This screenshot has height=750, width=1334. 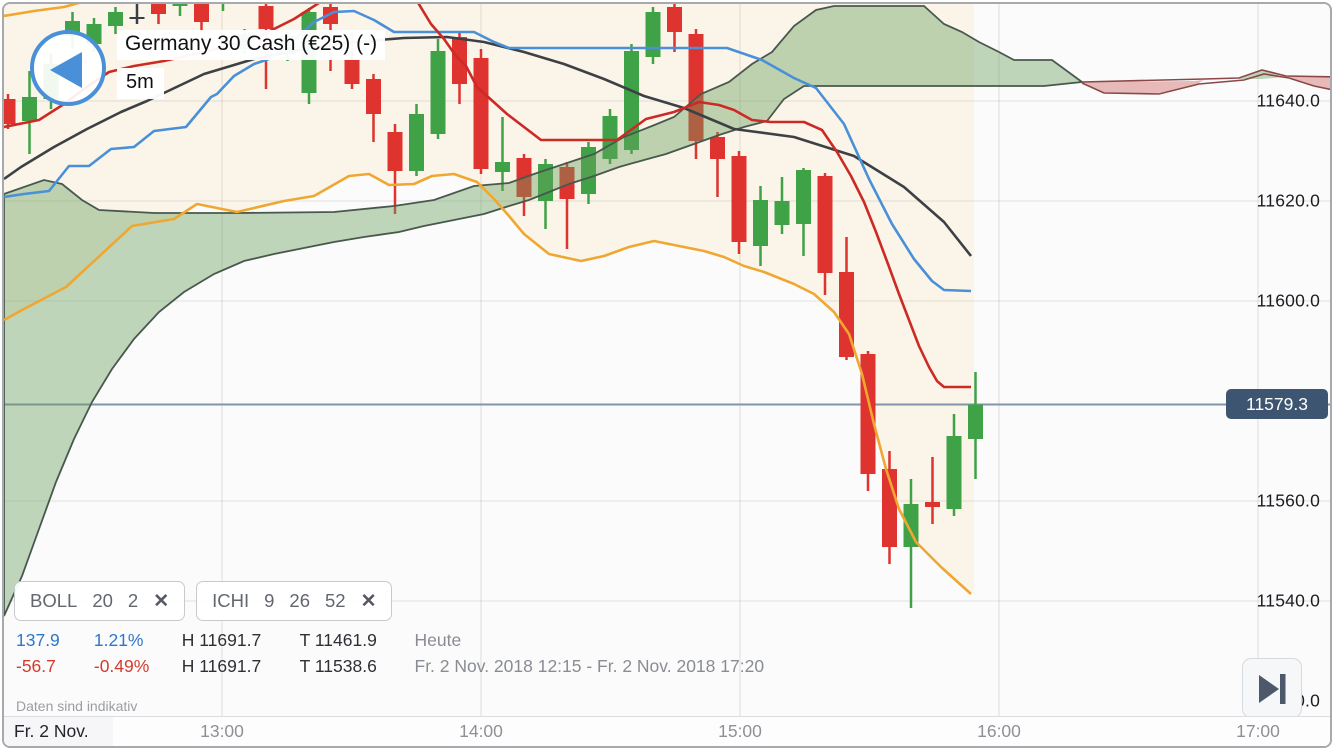 What do you see at coordinates (610, 136) in the screenshot?
I see `candle-14:30` at bounding box center [610, 136].